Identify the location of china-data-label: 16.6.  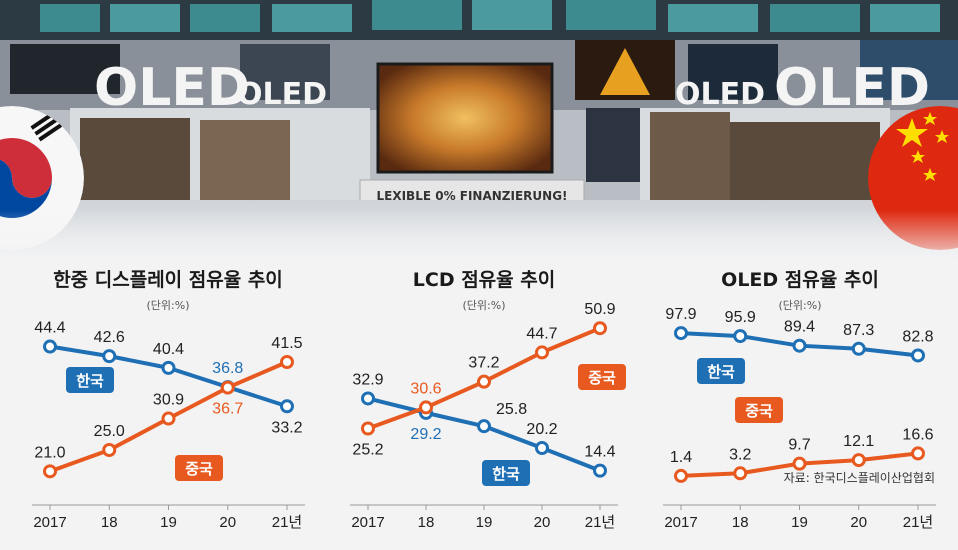
(917, 434).